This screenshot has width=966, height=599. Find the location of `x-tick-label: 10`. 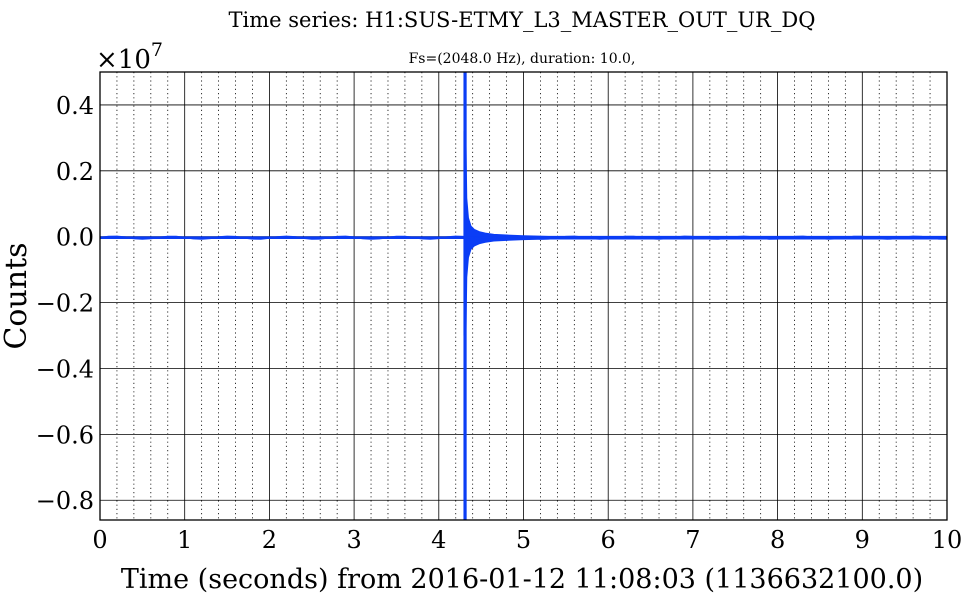

x-tick-label: 10 is located at coordinates (947, 540).